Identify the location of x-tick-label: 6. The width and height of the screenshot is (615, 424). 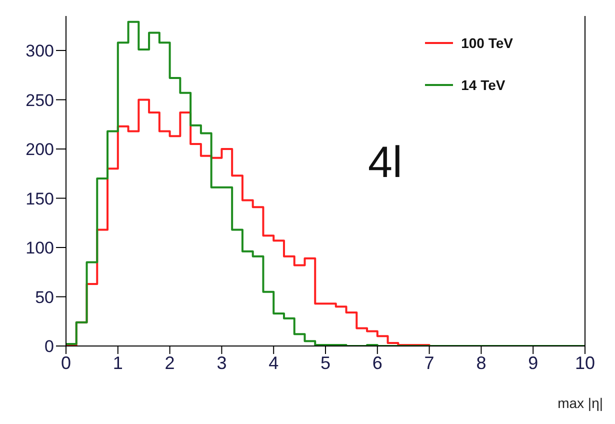
(377, 362).